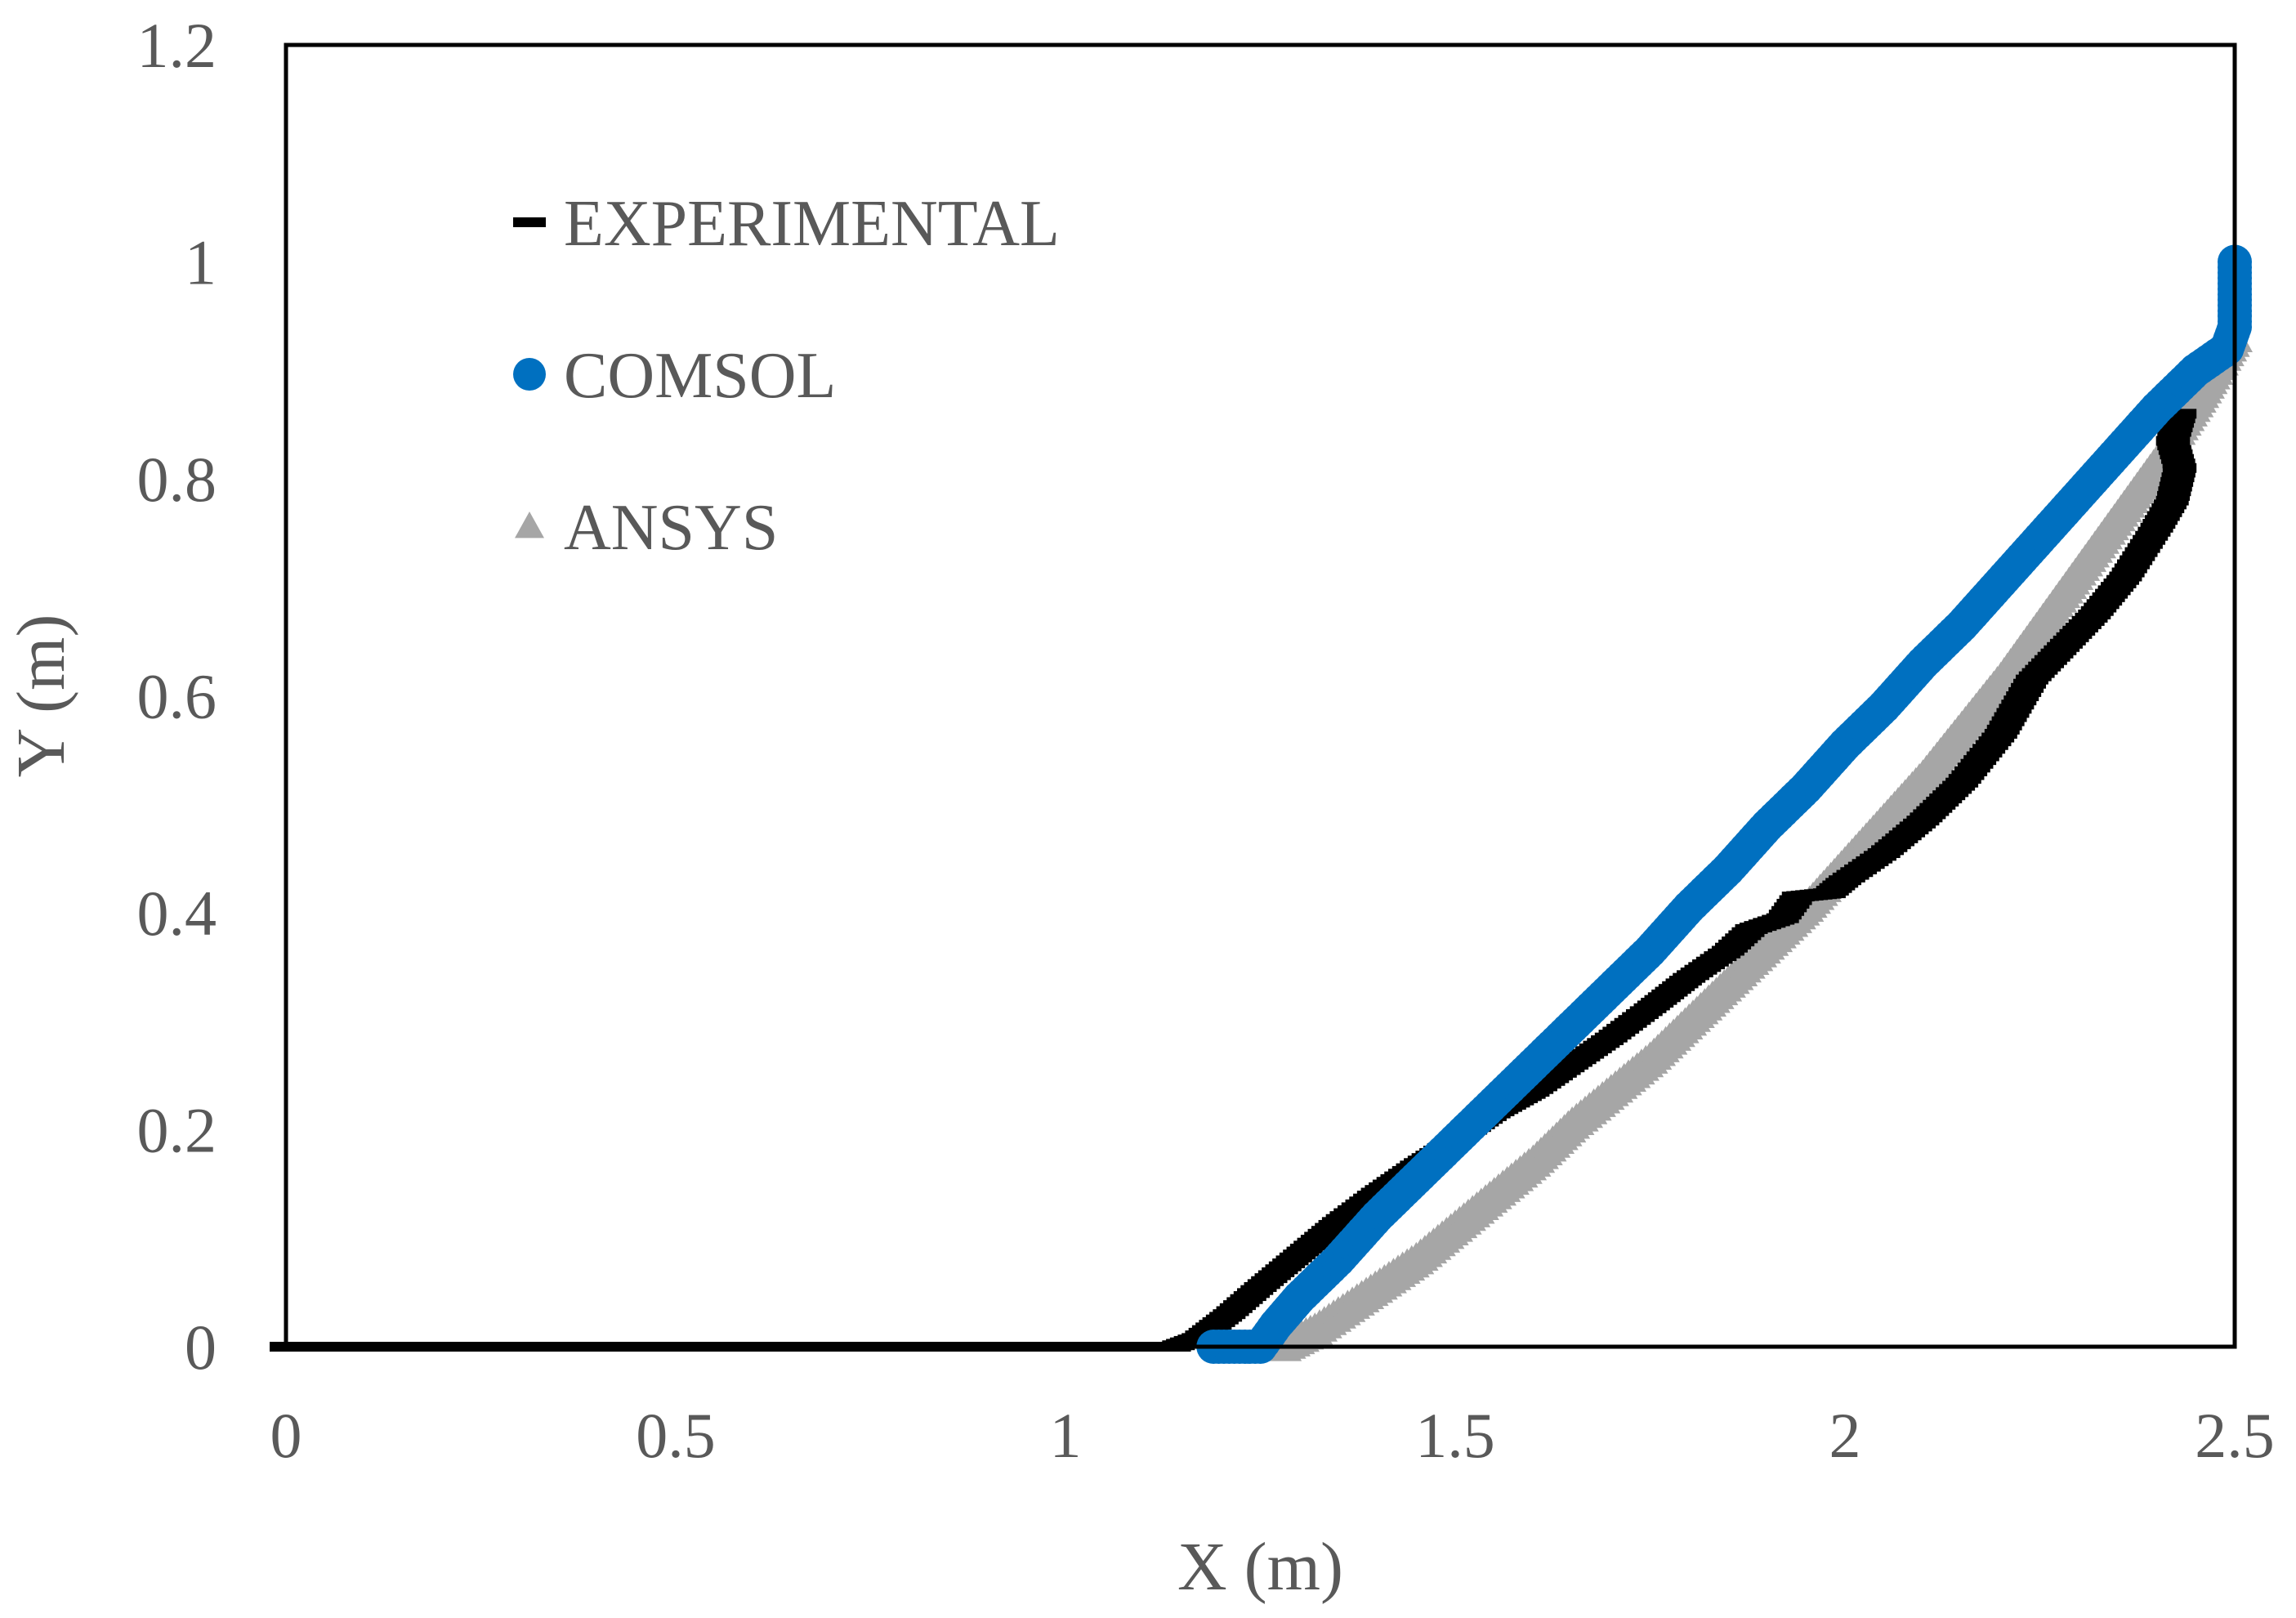 The height and width of the screenshot is (1618, 2296). What do you see at coordinates (286, 1435) in the screenshot?
I see `x-tick-label: 0` at bounding box center [286, 1435].